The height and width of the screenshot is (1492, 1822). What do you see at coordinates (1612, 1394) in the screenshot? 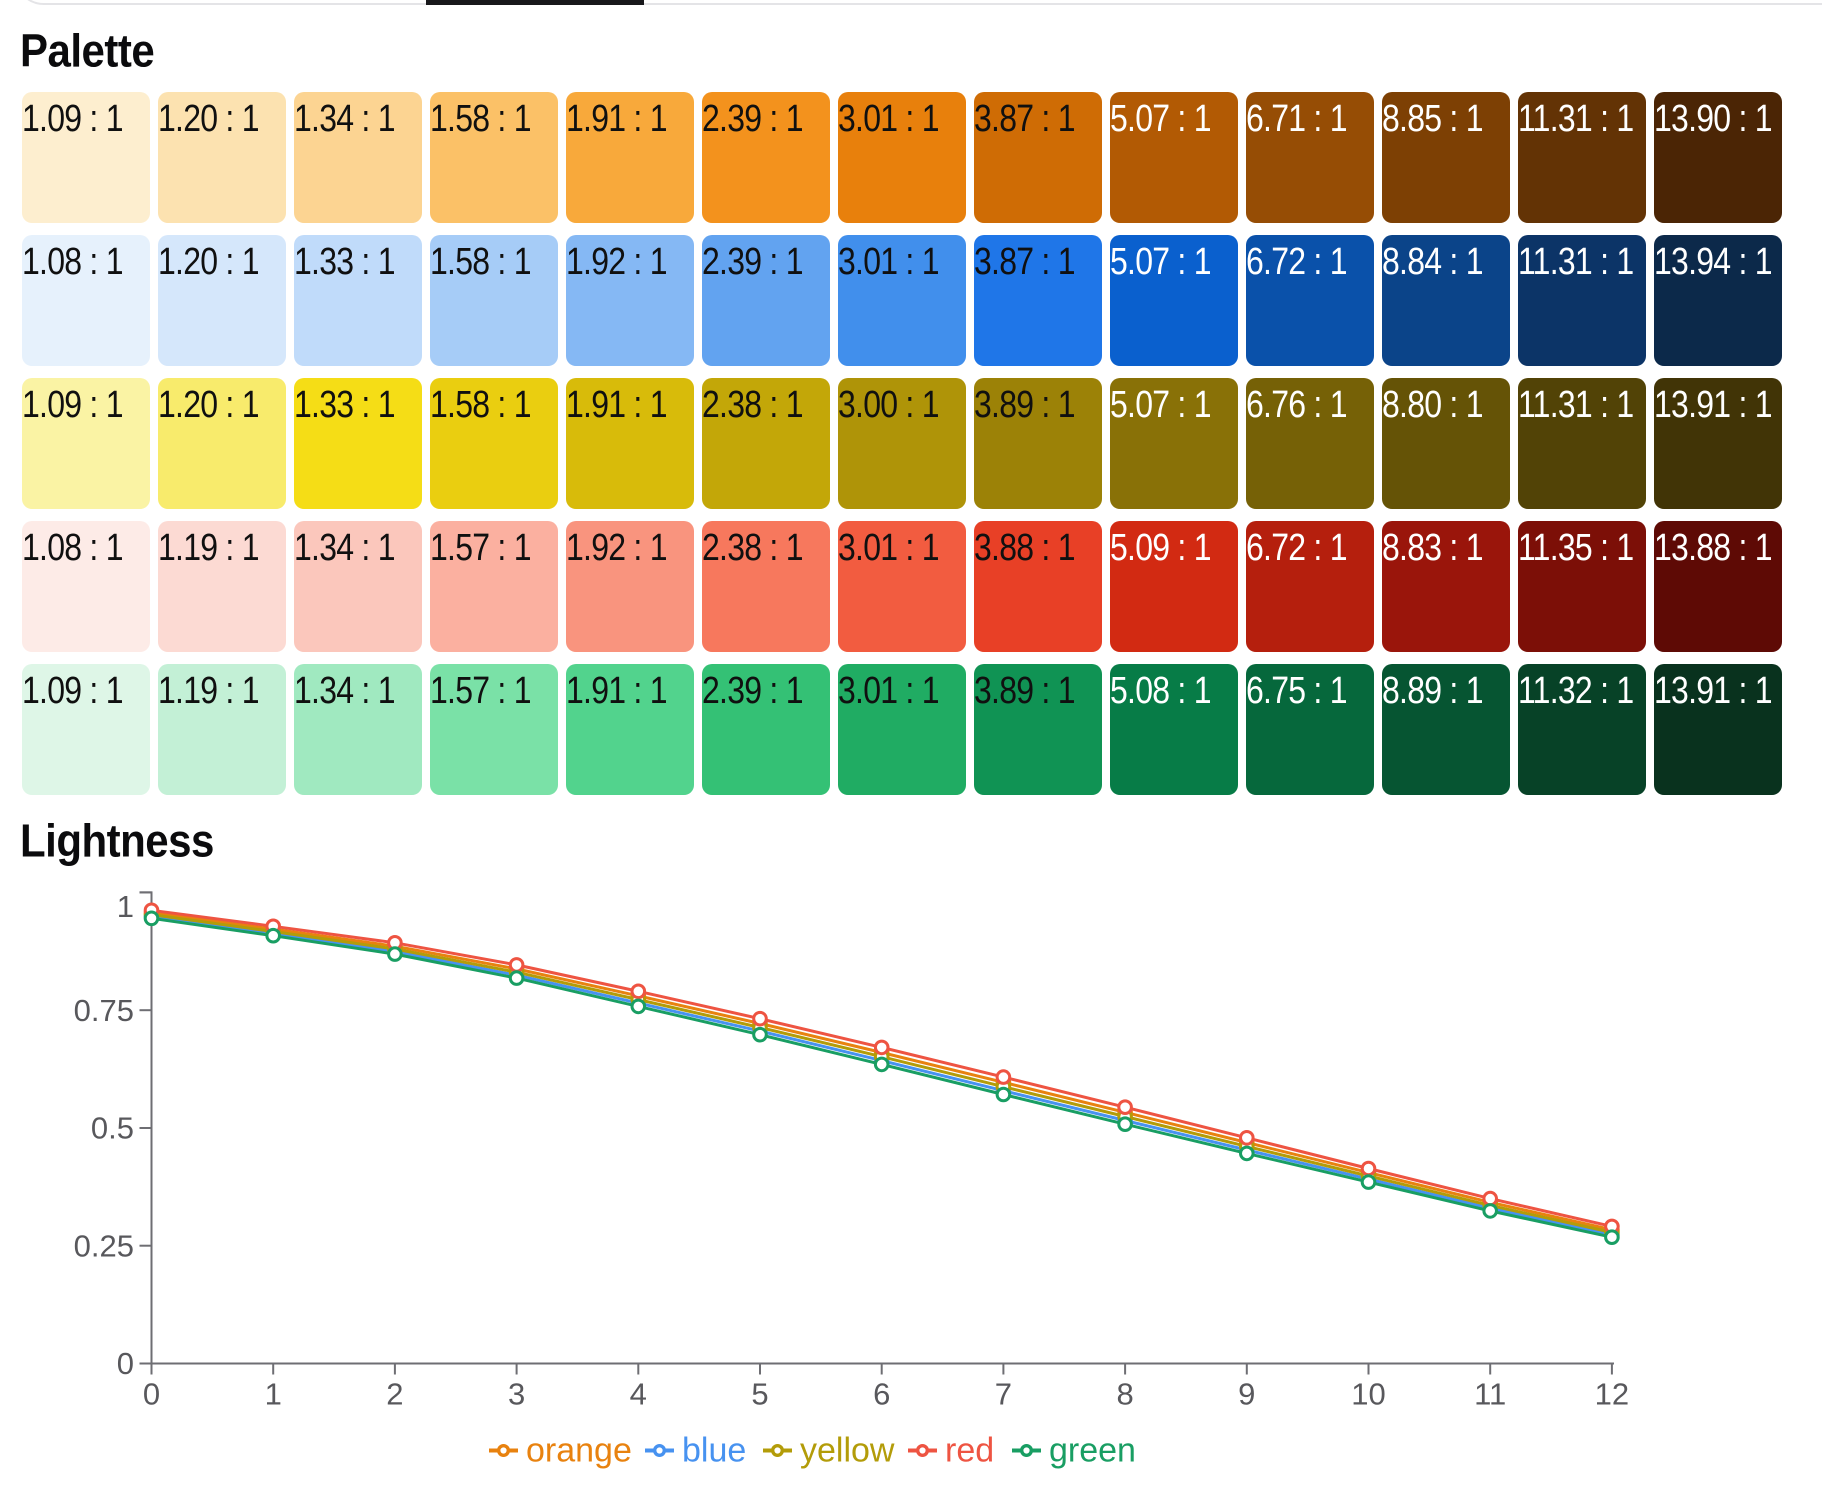
I see `svg-text: 12` at bounding box center [1612, 1394].